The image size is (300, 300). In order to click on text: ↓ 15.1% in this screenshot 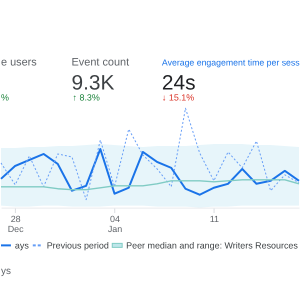, I will do `click(178, 97)`.